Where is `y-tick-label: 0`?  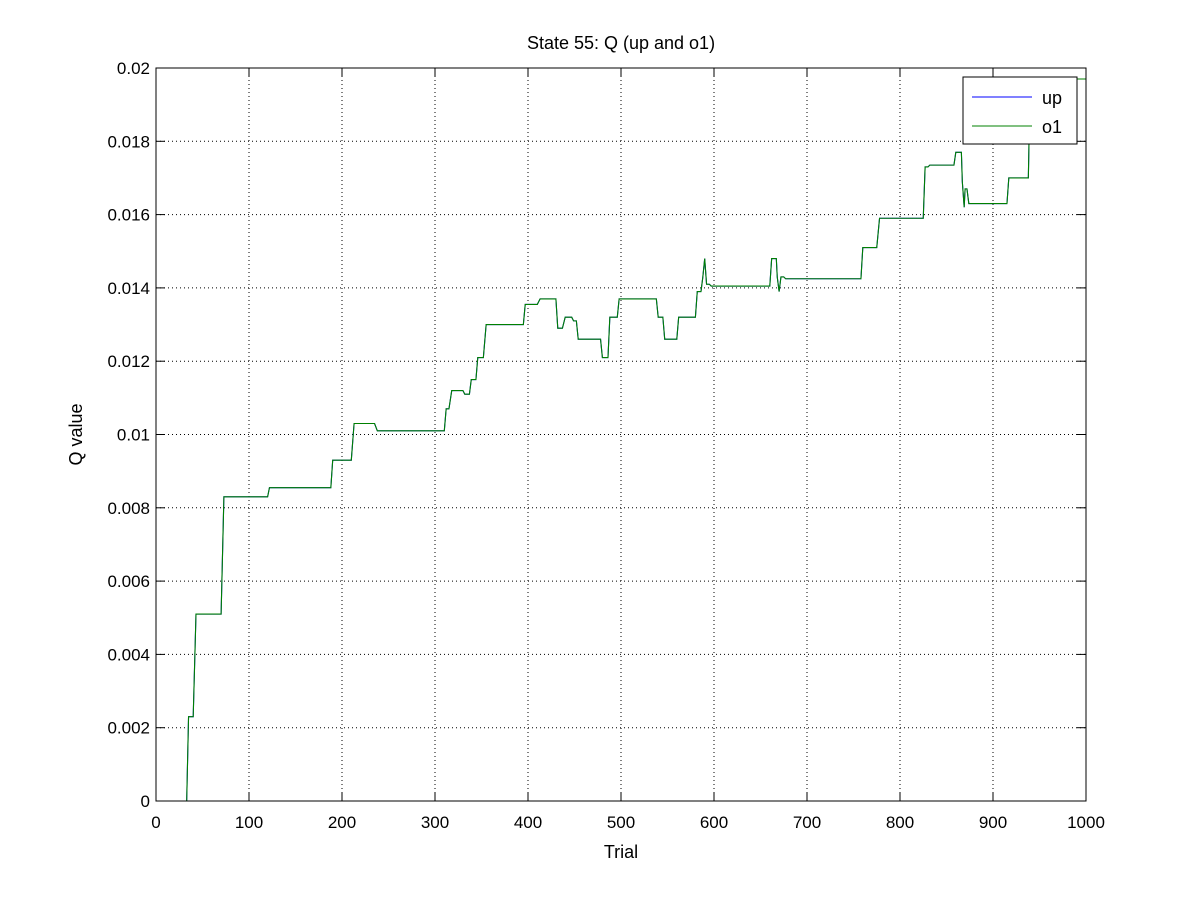
y-tick-label: 0 is located at coordinates (145, 801).